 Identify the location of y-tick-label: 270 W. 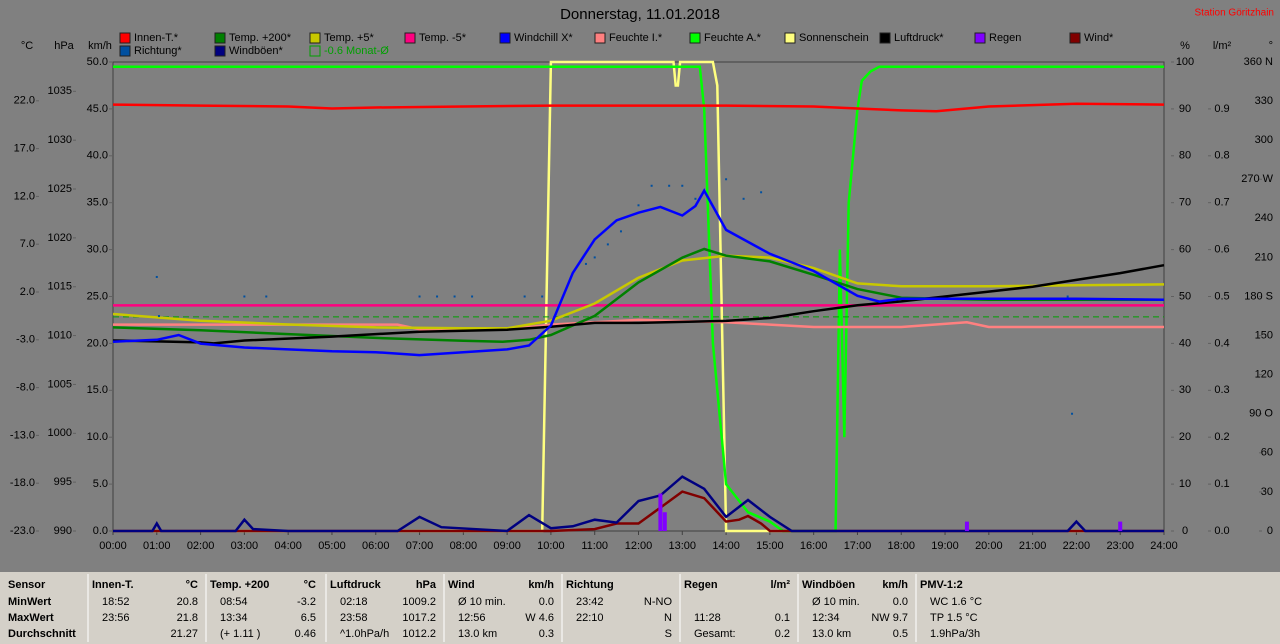
(1257, 179).